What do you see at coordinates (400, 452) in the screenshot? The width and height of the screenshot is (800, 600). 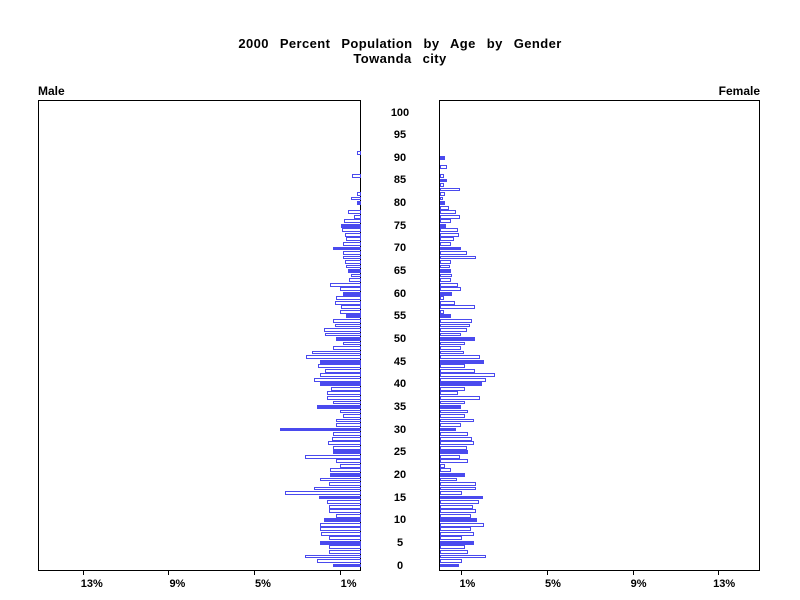 I see `age-tick-label-25: 25` at bounding box center [400, 452].